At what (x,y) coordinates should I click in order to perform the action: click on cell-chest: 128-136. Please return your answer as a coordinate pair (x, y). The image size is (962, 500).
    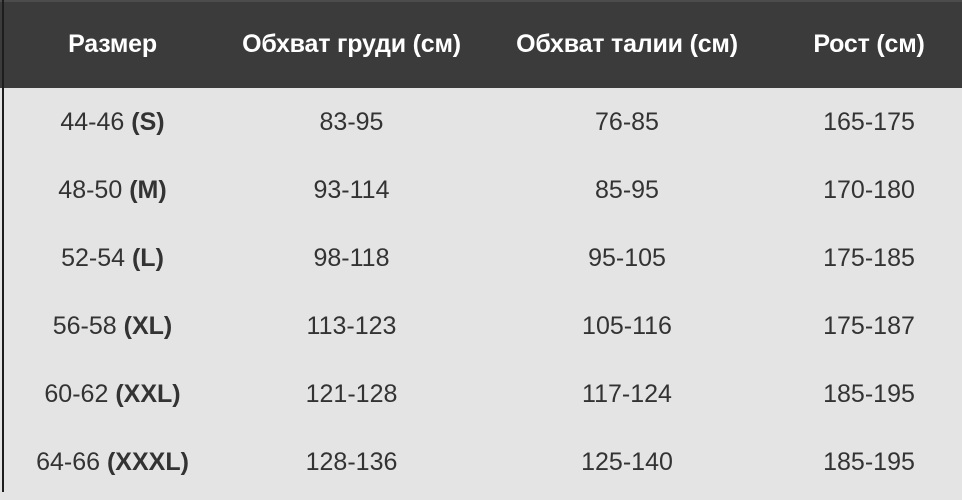
    Looking at the image, I should click on (351, 461).